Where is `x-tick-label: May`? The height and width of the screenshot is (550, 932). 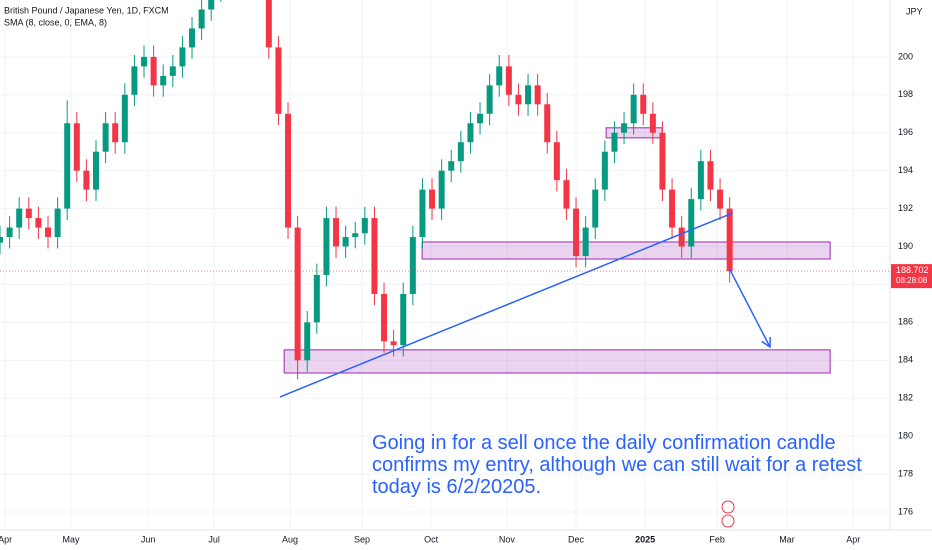 x-tick-label: May is located at coordinates (72, 539).